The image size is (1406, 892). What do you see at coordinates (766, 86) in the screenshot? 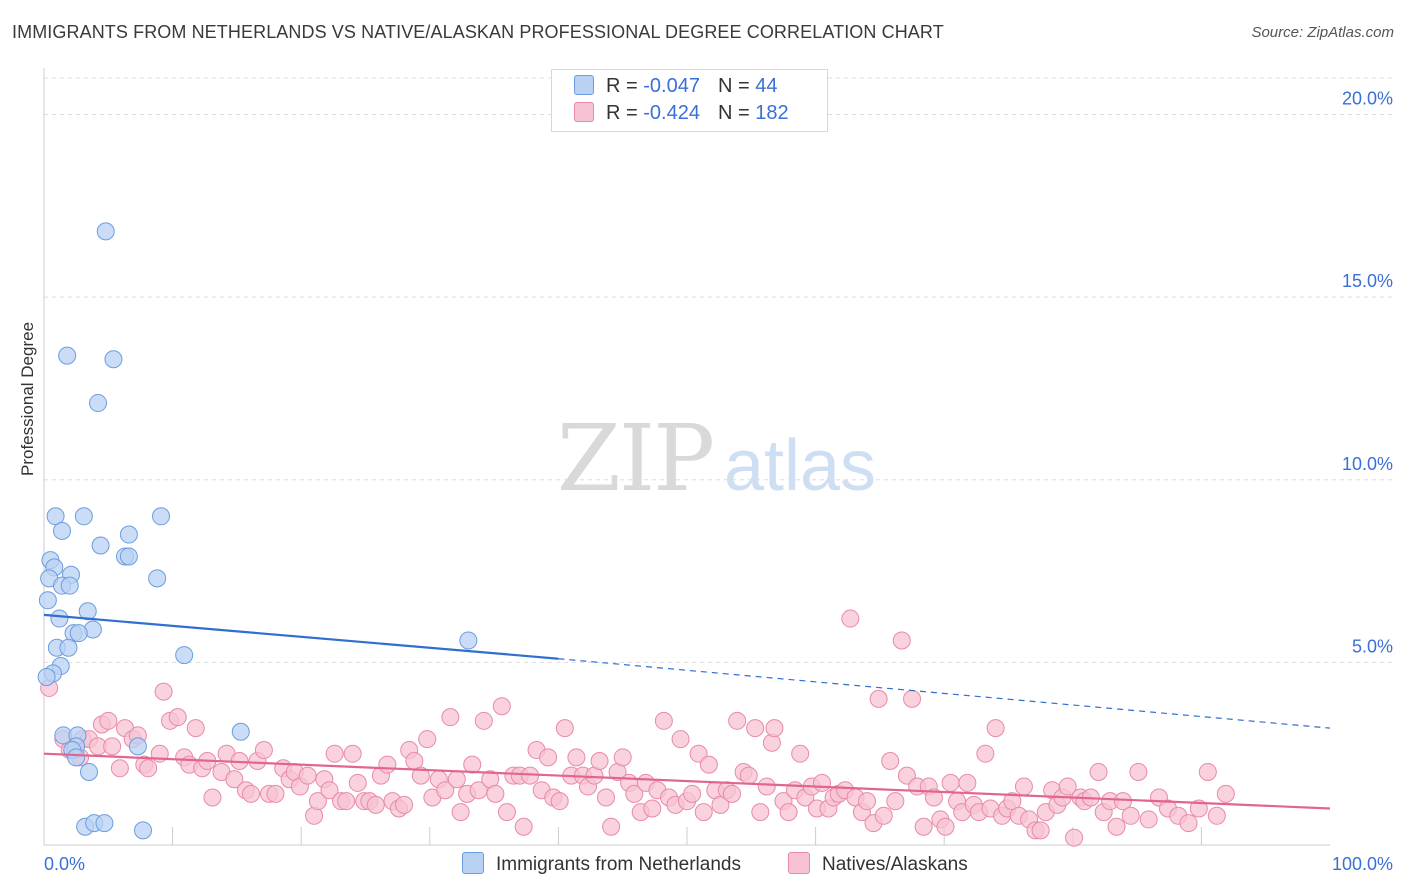
I see `legend-n-value: 44` at bounding box center [766, 86].